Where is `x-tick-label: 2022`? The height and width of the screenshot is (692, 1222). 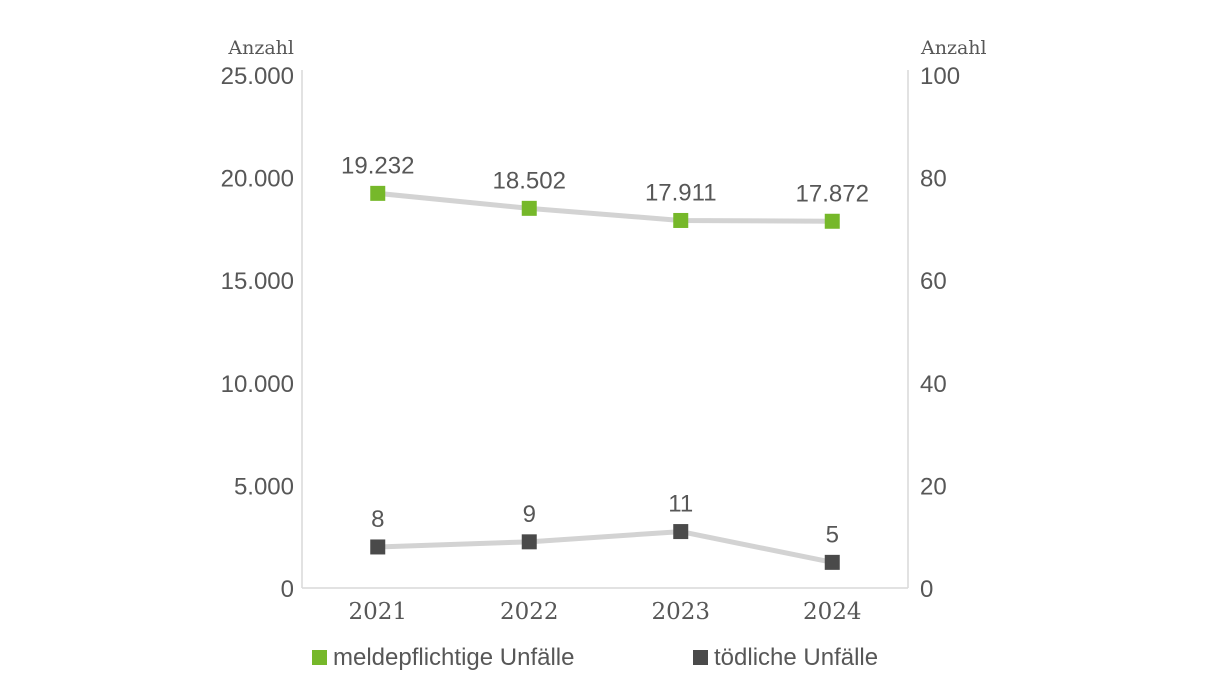 x-tick-label: 2022 is located at coordinates (529, 612).